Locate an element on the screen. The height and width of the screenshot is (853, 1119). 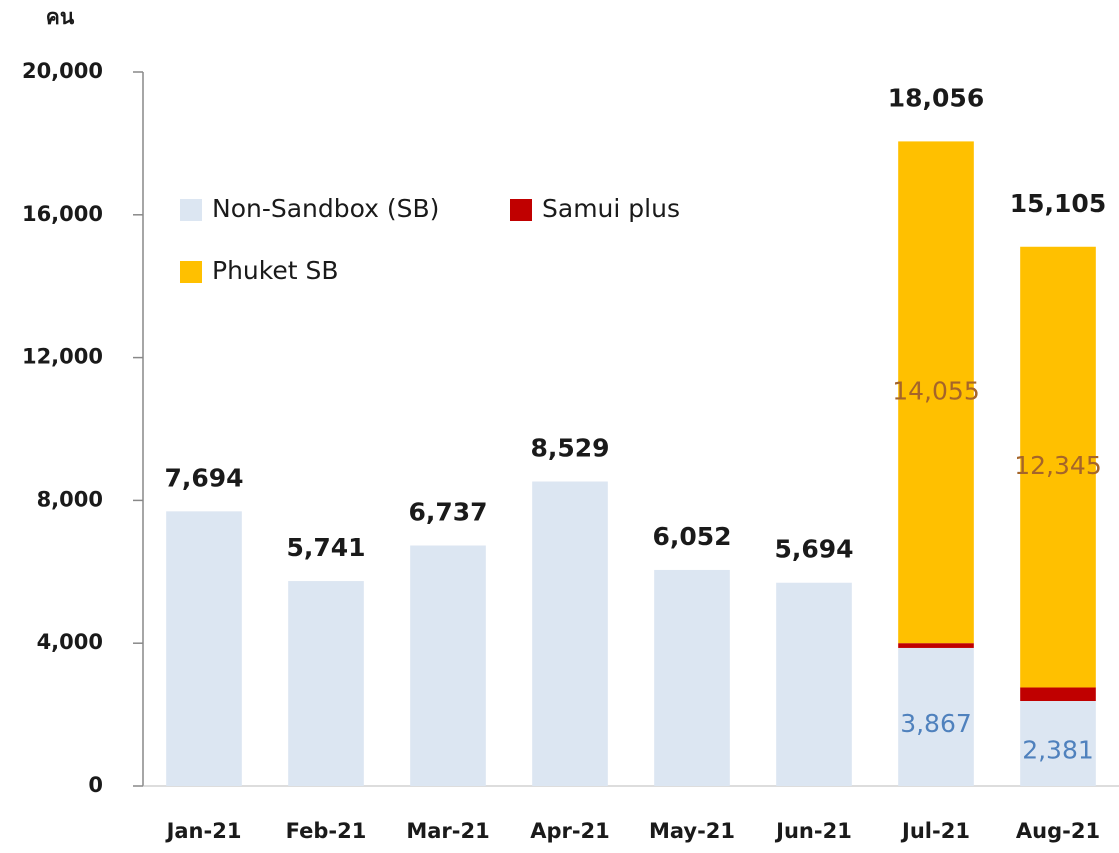
total-label: 15,105 is located at coordinates (1058, 203).